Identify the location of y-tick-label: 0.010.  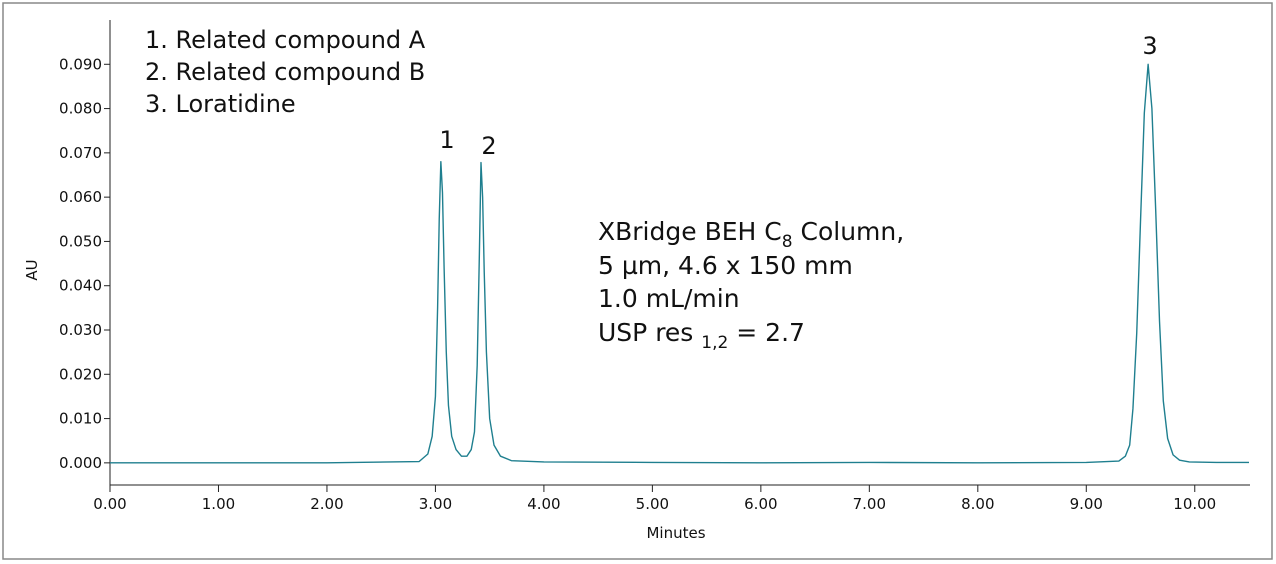
(80, 419).